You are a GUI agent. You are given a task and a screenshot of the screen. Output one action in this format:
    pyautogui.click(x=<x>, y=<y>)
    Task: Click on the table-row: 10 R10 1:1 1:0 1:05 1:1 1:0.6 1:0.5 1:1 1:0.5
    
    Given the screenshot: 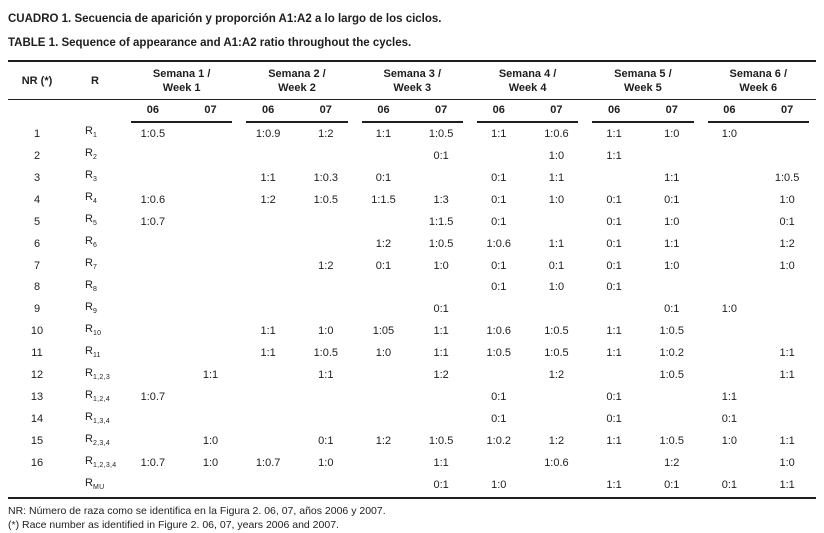 What is the action you would take?
    pyautogui.click(x=412, y=332)
    